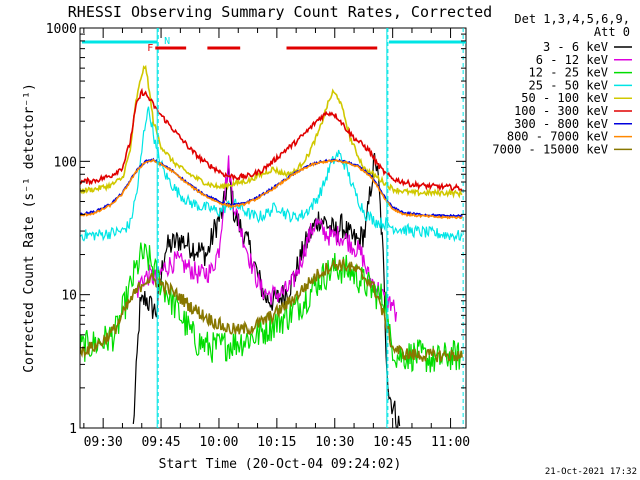  What do you see at coordinates (612, 32) in the screenshot?
I see `legend-header: Att 0` at bounding box center [612, 32].